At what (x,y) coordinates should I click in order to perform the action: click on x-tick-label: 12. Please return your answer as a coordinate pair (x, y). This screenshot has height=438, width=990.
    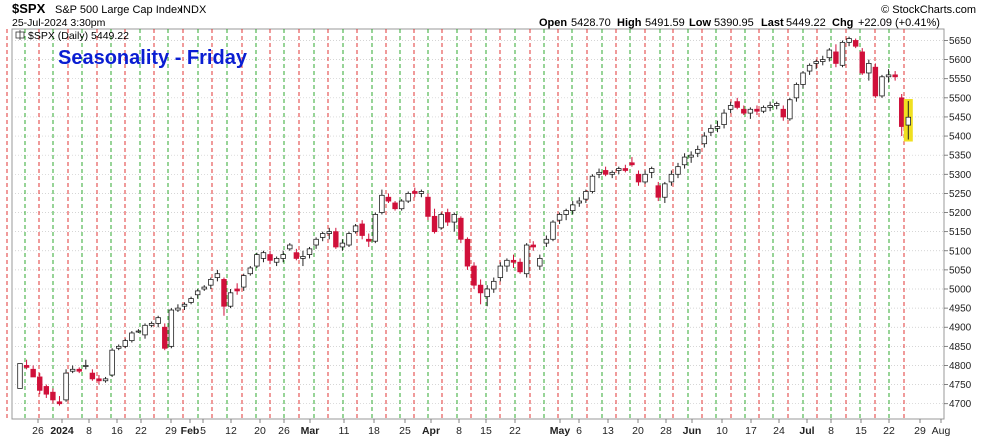
    Looking at the image, I should click on (231, 431).